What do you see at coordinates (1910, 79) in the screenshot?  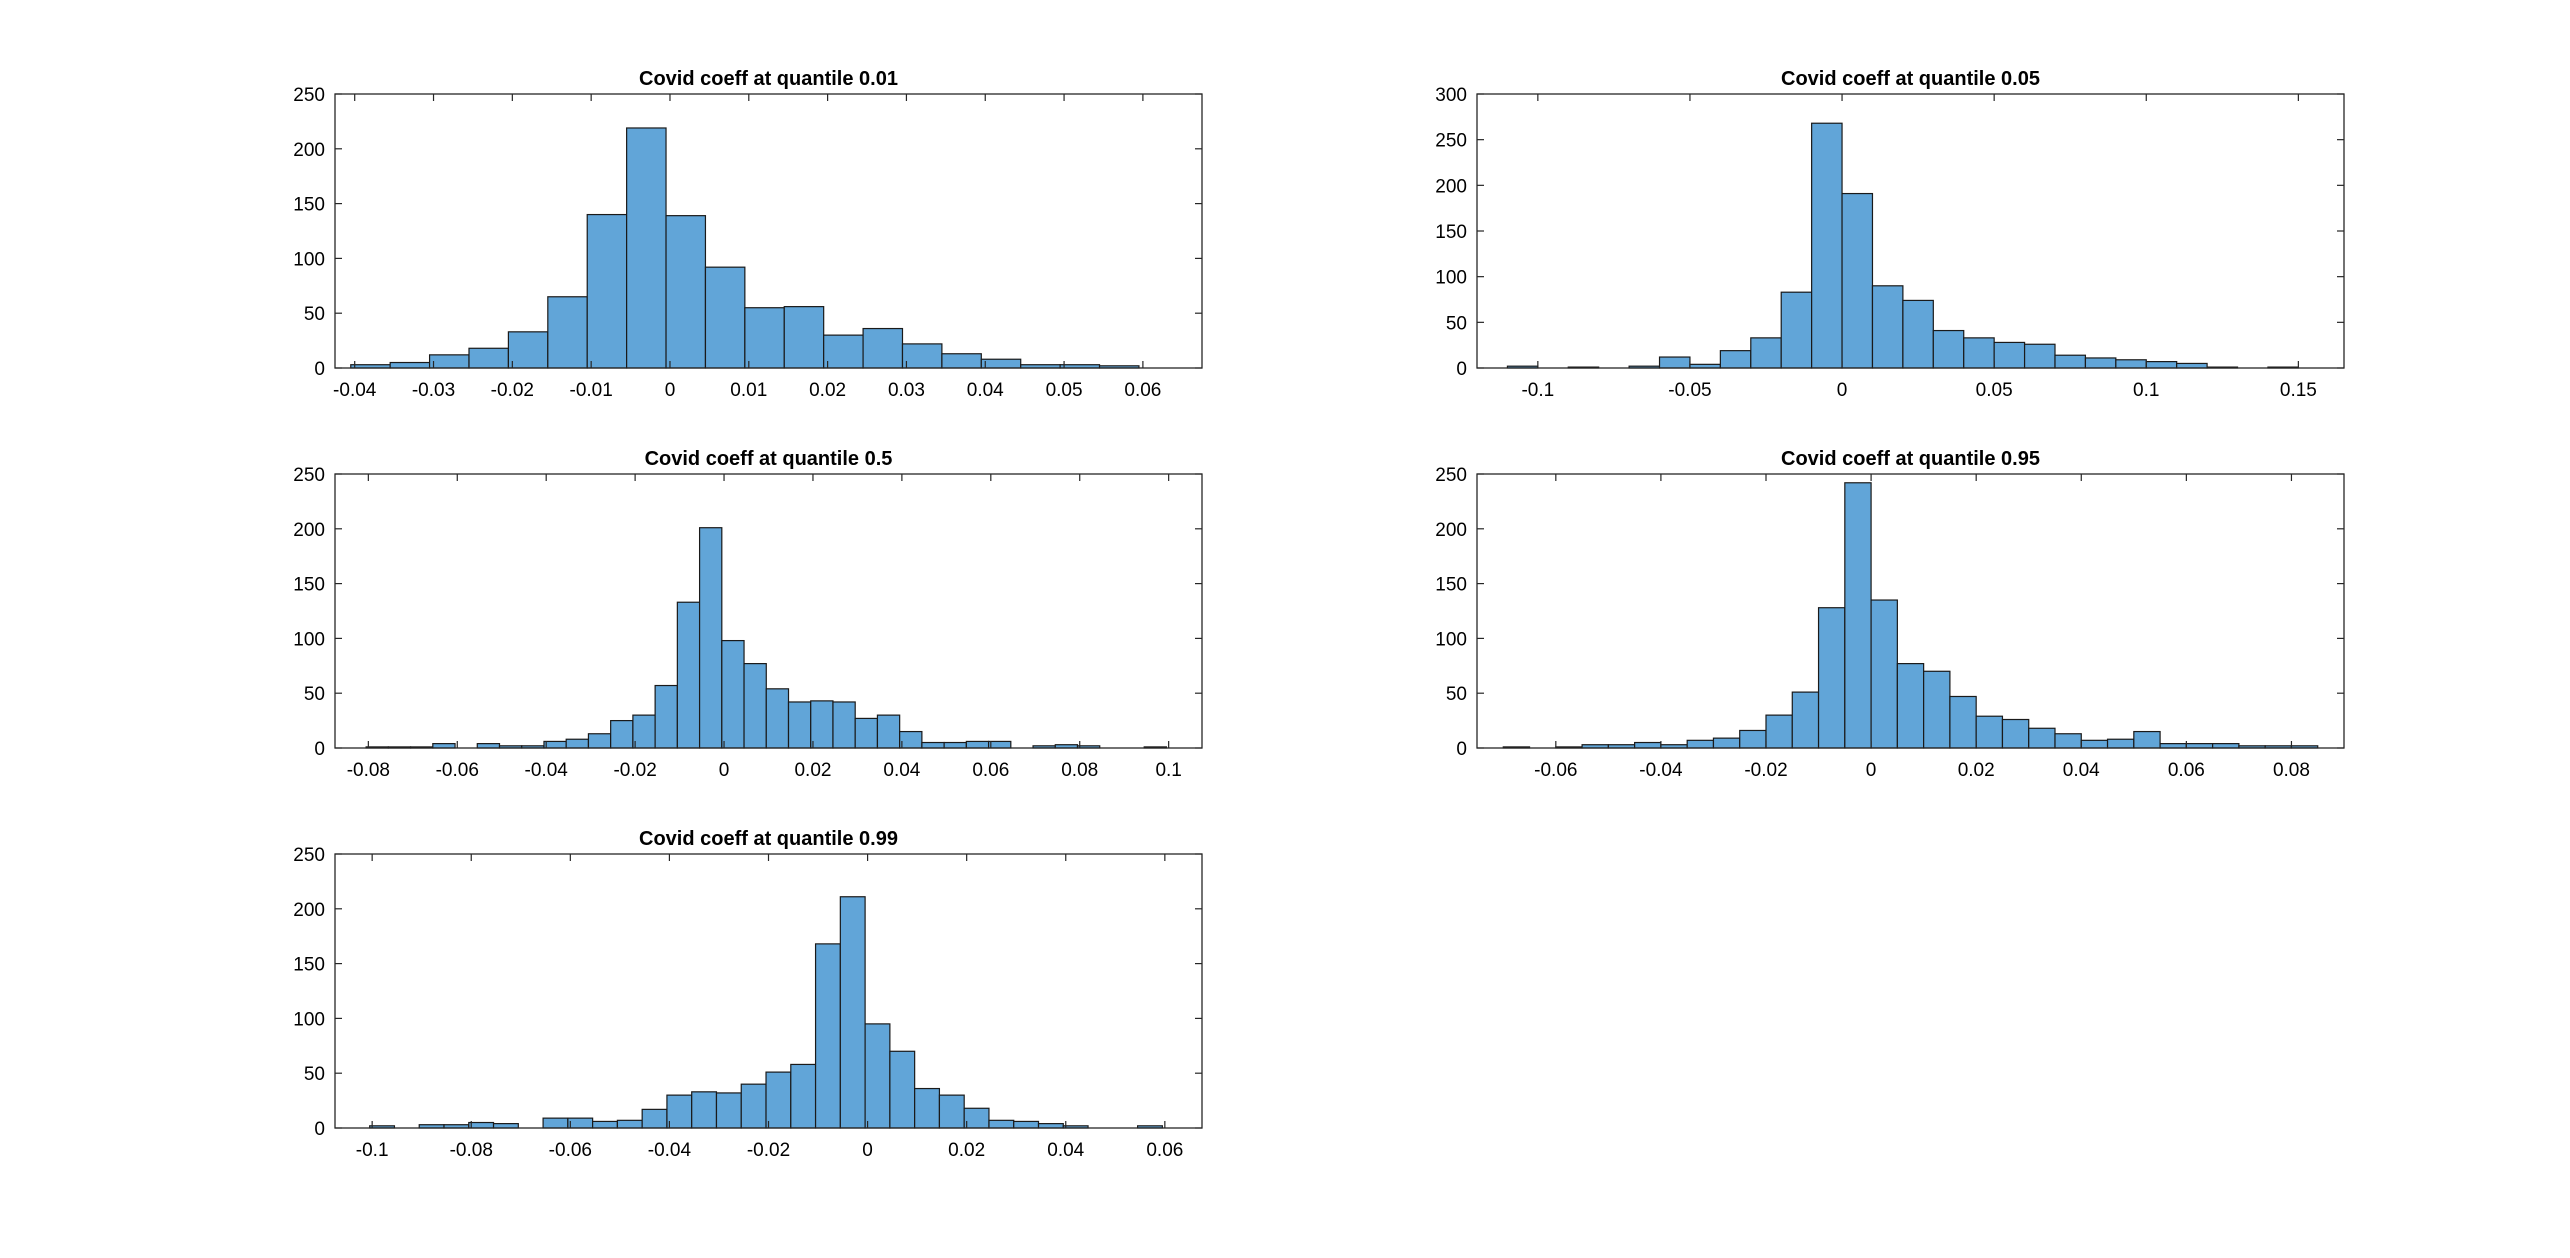 I see `chart-title: Covid coeff at quantile 0.05` at bounding box center [1910, 79].